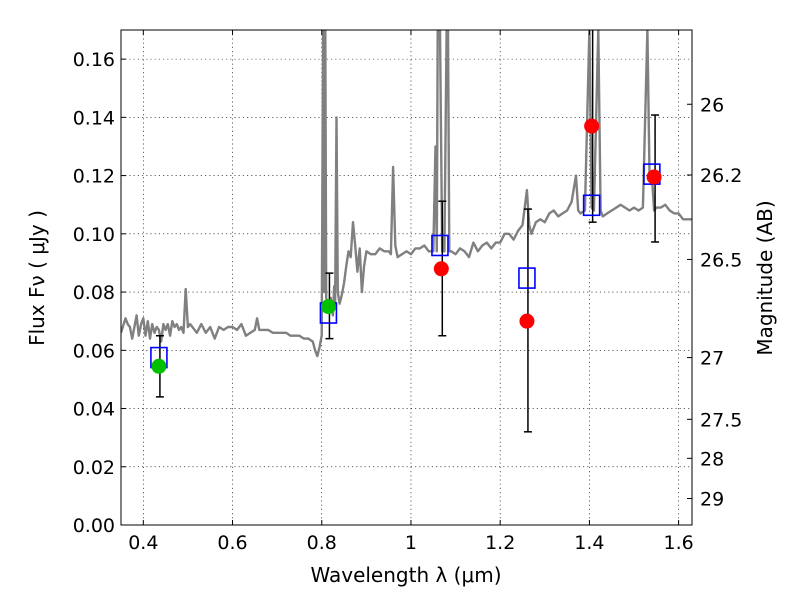  Describe the element at coordinates (94, 410) in the screenshot. I see `y-tick-label: 0.04` at that location.